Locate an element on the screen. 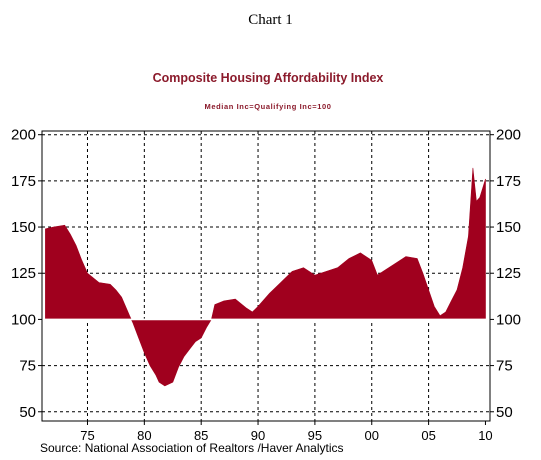  chart-title: Composite Housing Affordability Index is located at coordinates (268, 78).